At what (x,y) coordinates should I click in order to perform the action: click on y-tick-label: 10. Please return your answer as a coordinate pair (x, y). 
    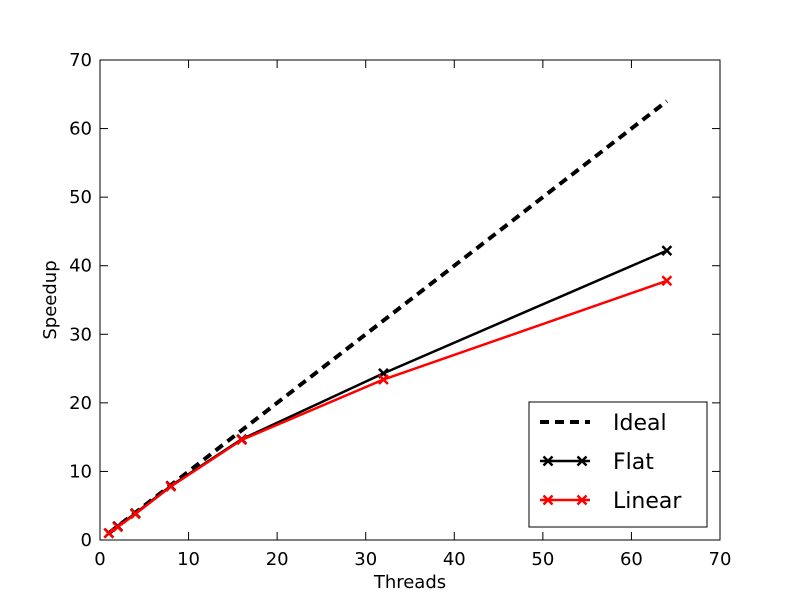
    Looking at the image, I should click on (80, 471).